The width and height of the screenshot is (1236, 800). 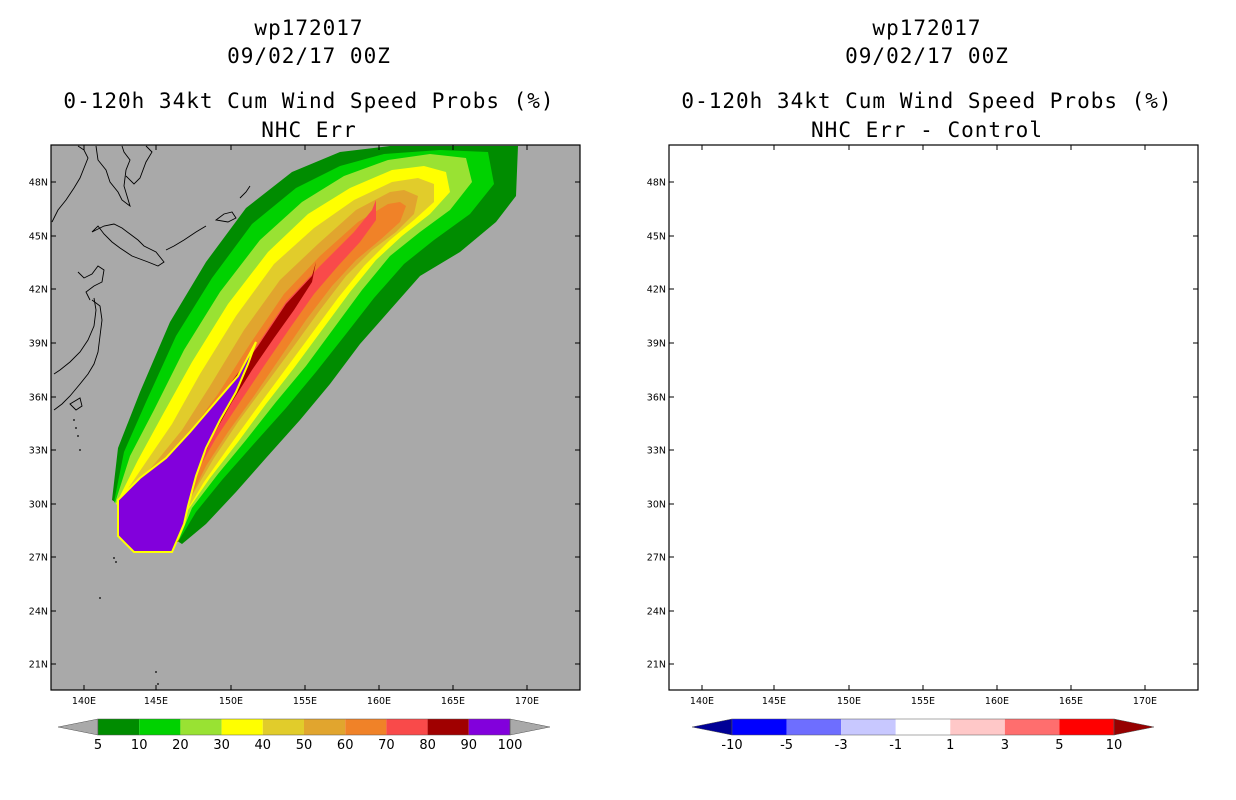 I want to click on experiment-title: NHC Err - Control, so click(x=927, y=130).